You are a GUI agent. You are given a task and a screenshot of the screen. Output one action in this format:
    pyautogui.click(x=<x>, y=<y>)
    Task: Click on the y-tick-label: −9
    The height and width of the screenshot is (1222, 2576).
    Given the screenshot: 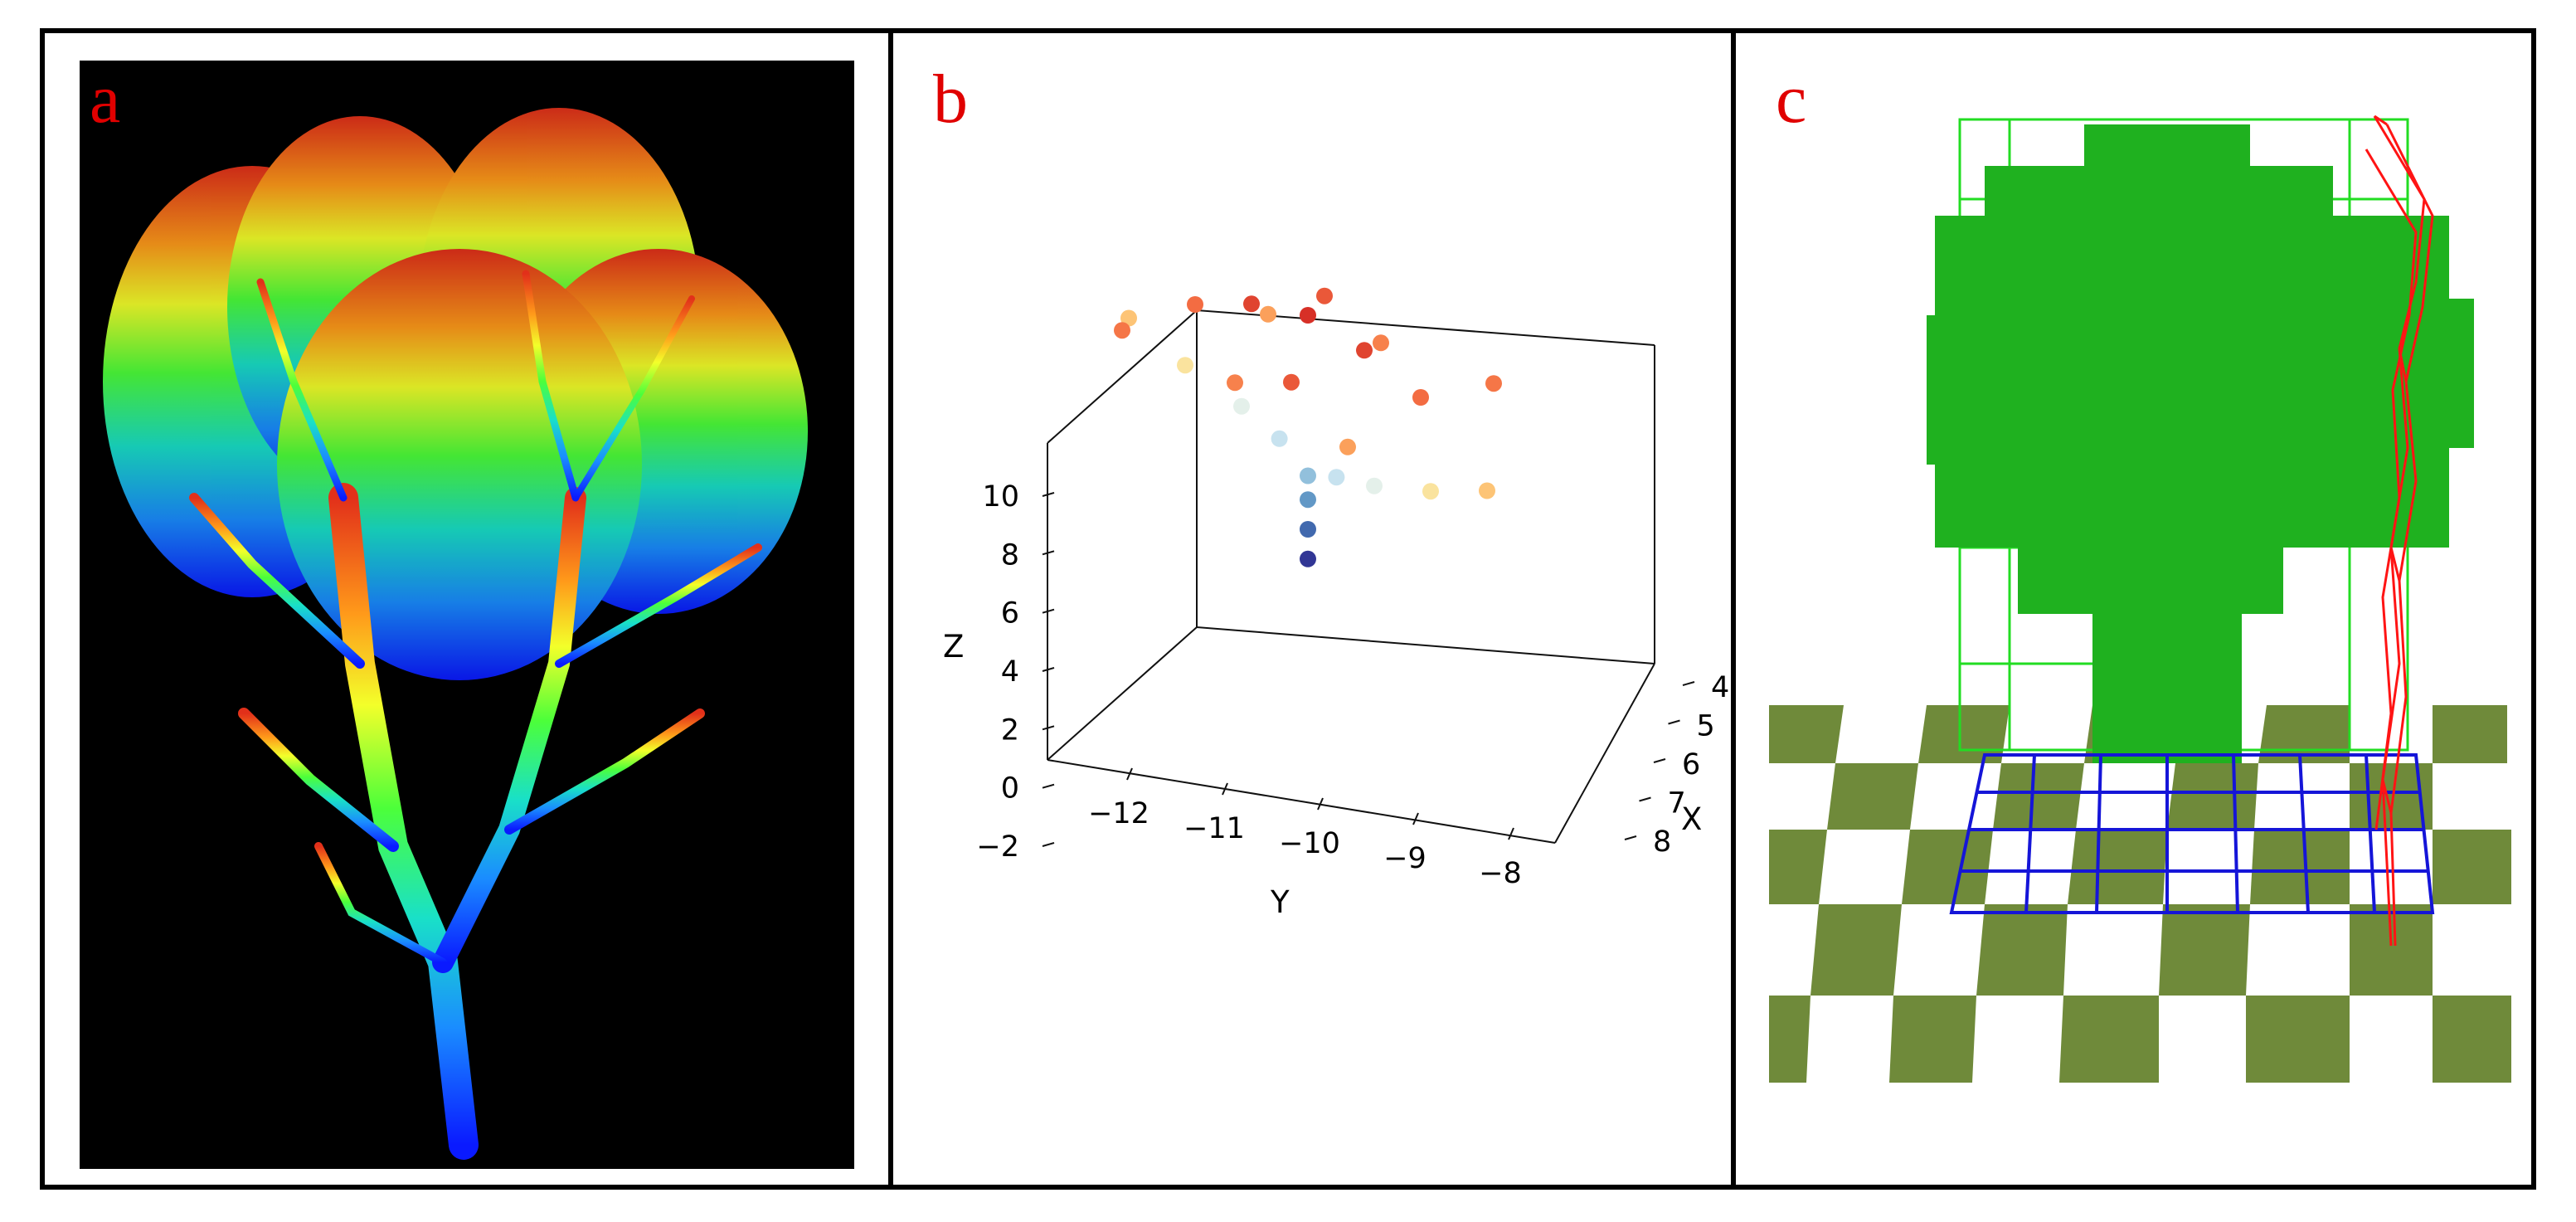 What is the action you would take?
    pyautogui.click(x=1405, y=858)
    